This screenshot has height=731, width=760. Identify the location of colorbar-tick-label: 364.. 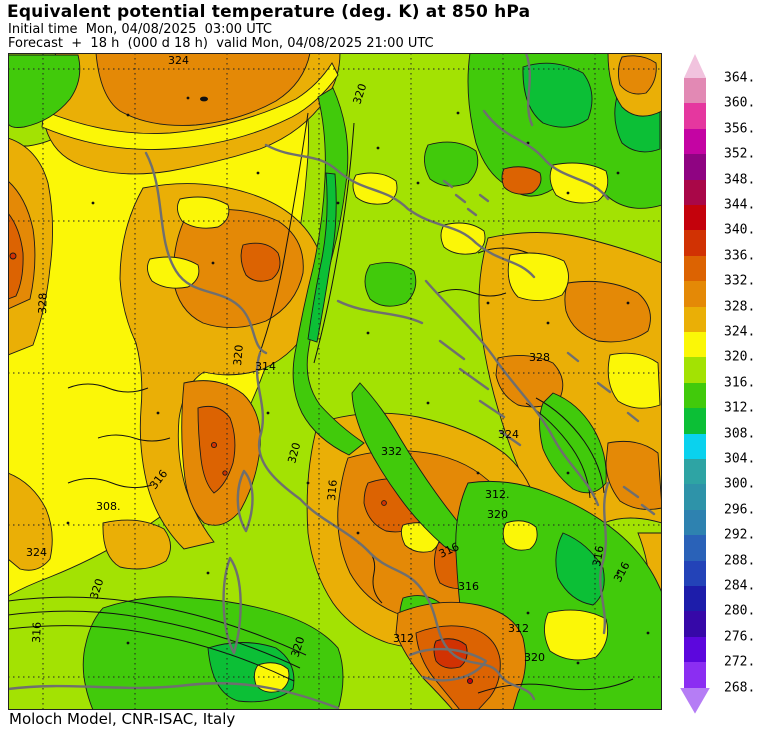
(740, 78).